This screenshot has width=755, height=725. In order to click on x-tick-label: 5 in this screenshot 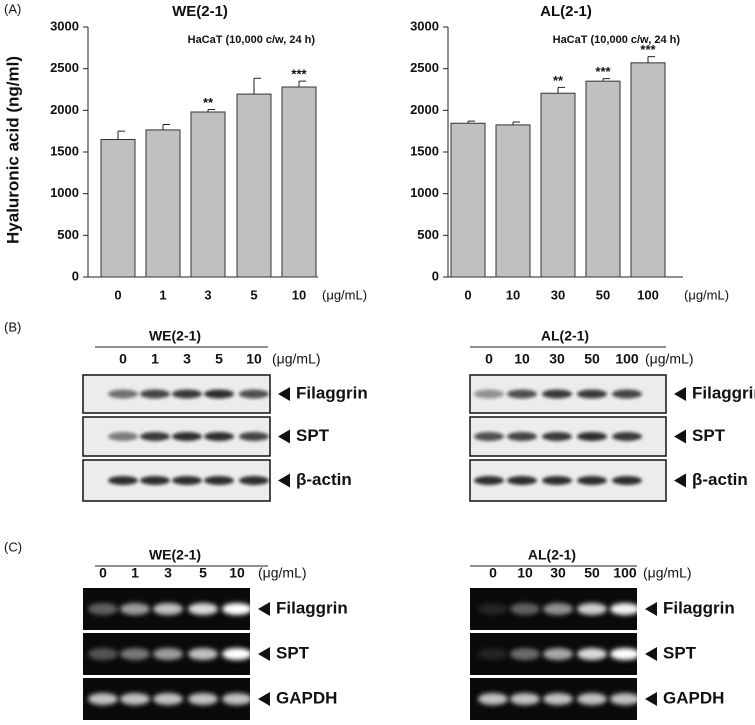, I will do `click(253, 294)`.